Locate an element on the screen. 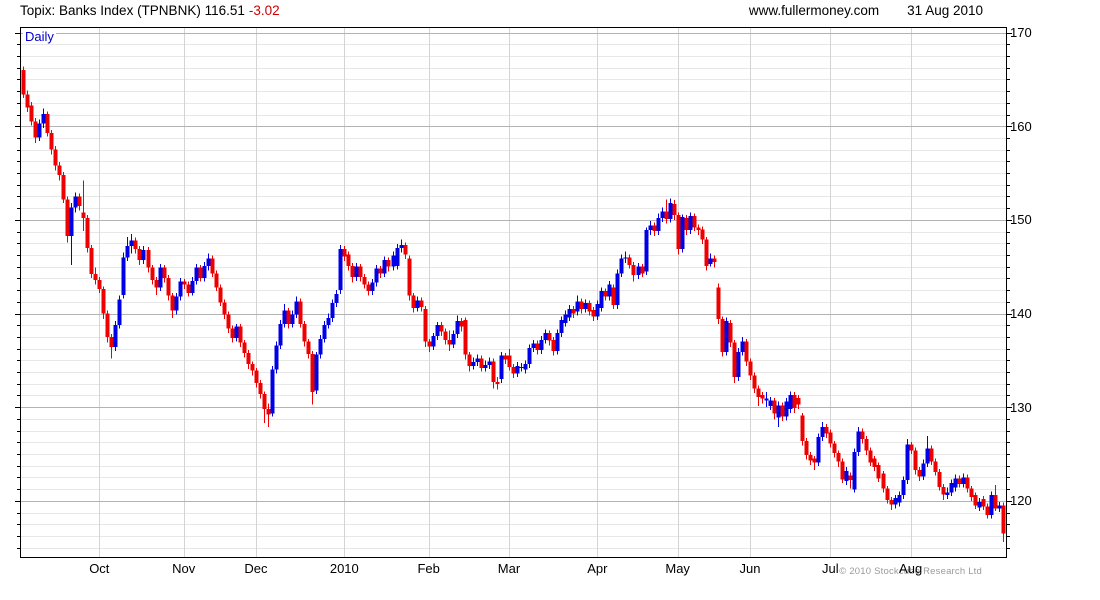 This screenshot has width=1100, height=600. y-axis-label: 120 is located at coordinates (1021, 501).